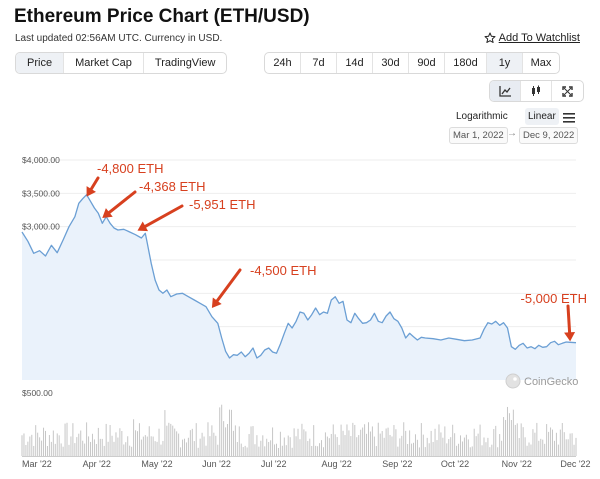 This screenshot has width=600, height=479. I want to click on coingecko-logo-icon, so click(513, 381).